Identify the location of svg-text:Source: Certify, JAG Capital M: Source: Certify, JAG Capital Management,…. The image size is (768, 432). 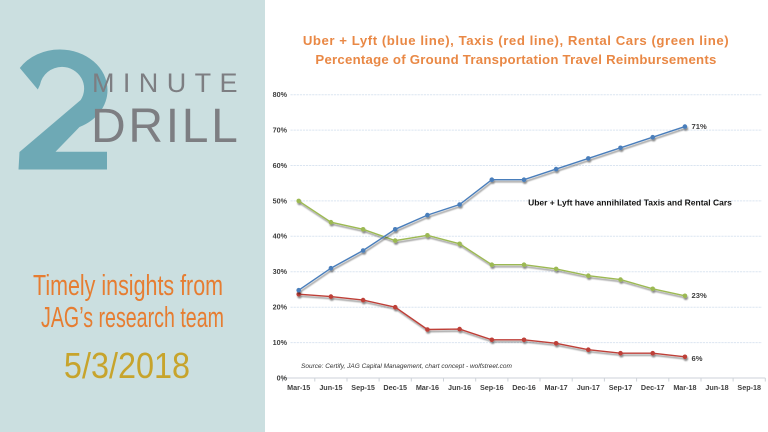
(406, 366).